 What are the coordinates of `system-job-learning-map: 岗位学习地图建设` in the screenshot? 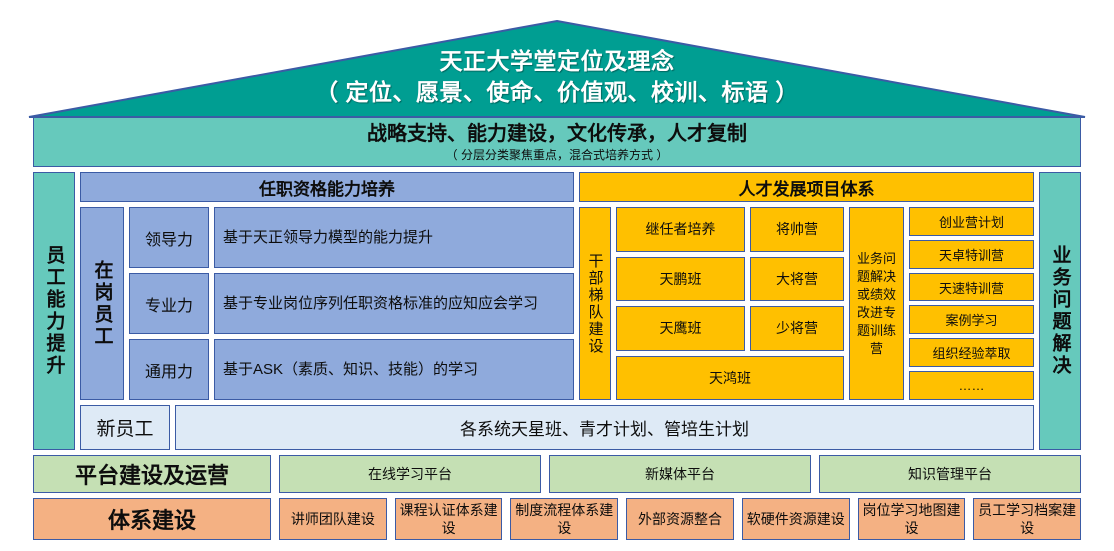 It's located at (911, 519).